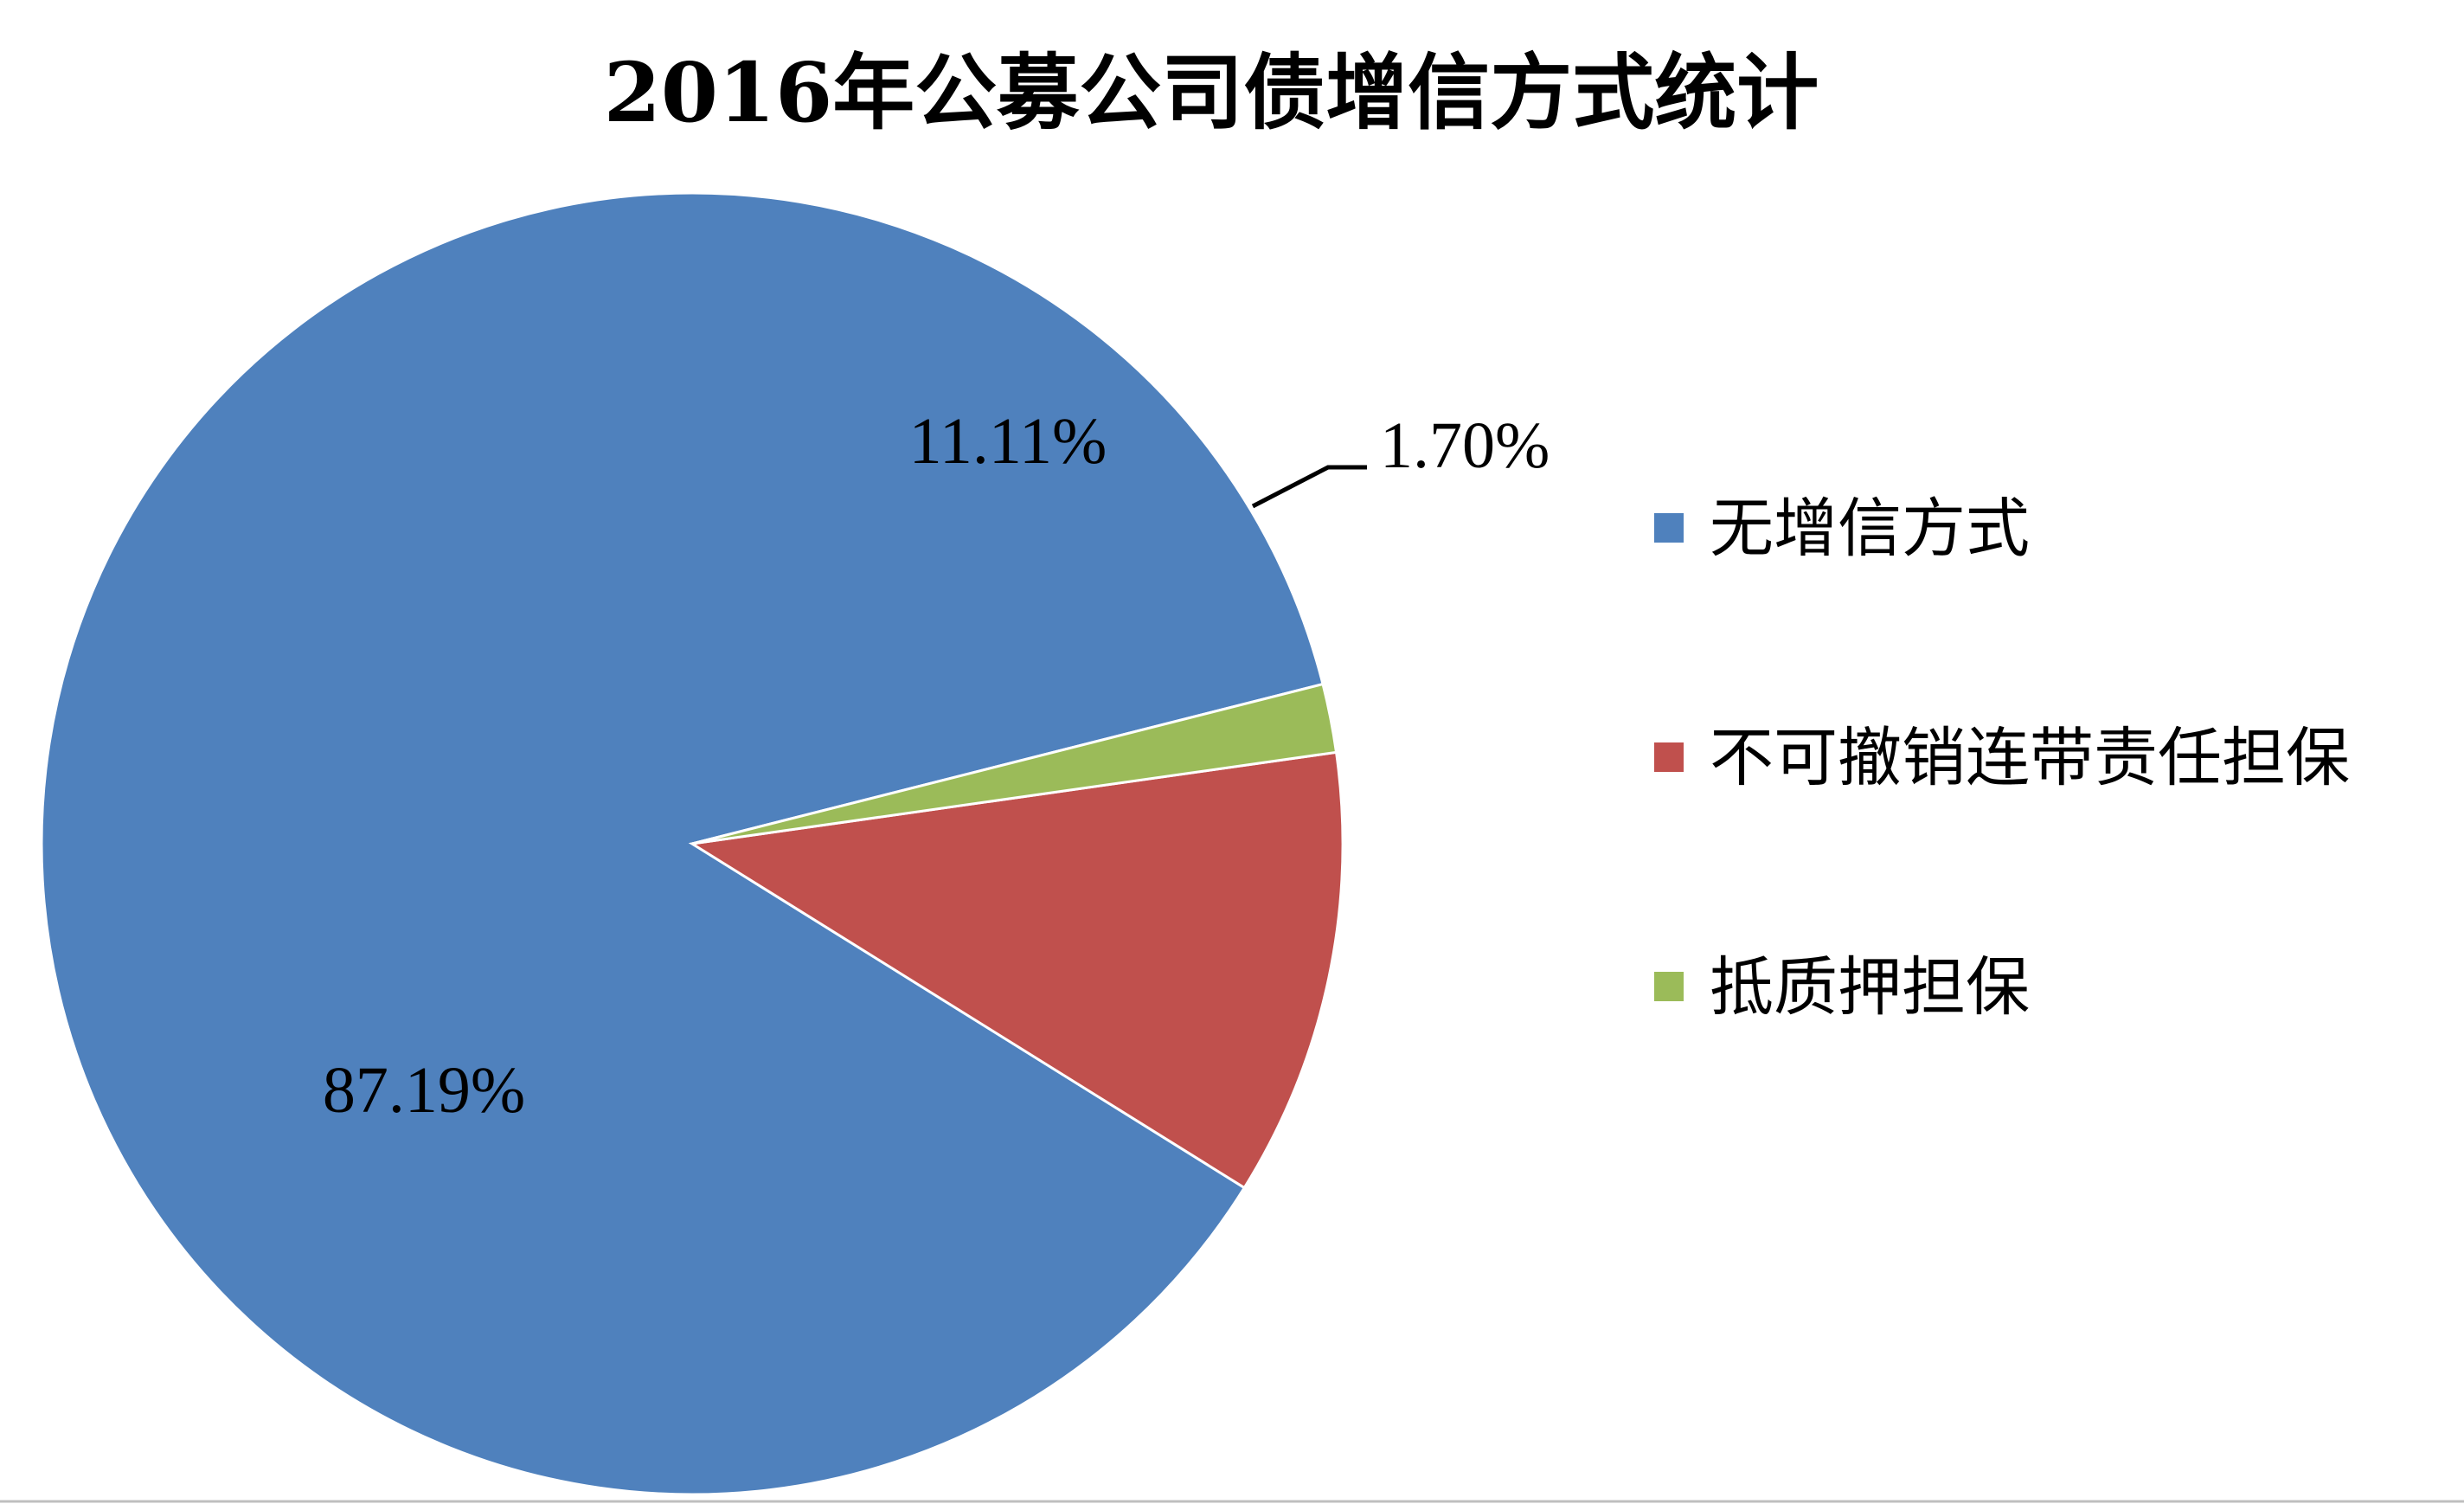 This screenshot has height=1504, width=2464. I want to click on legend-label-1: 无增信方式, so click(1870, 529).